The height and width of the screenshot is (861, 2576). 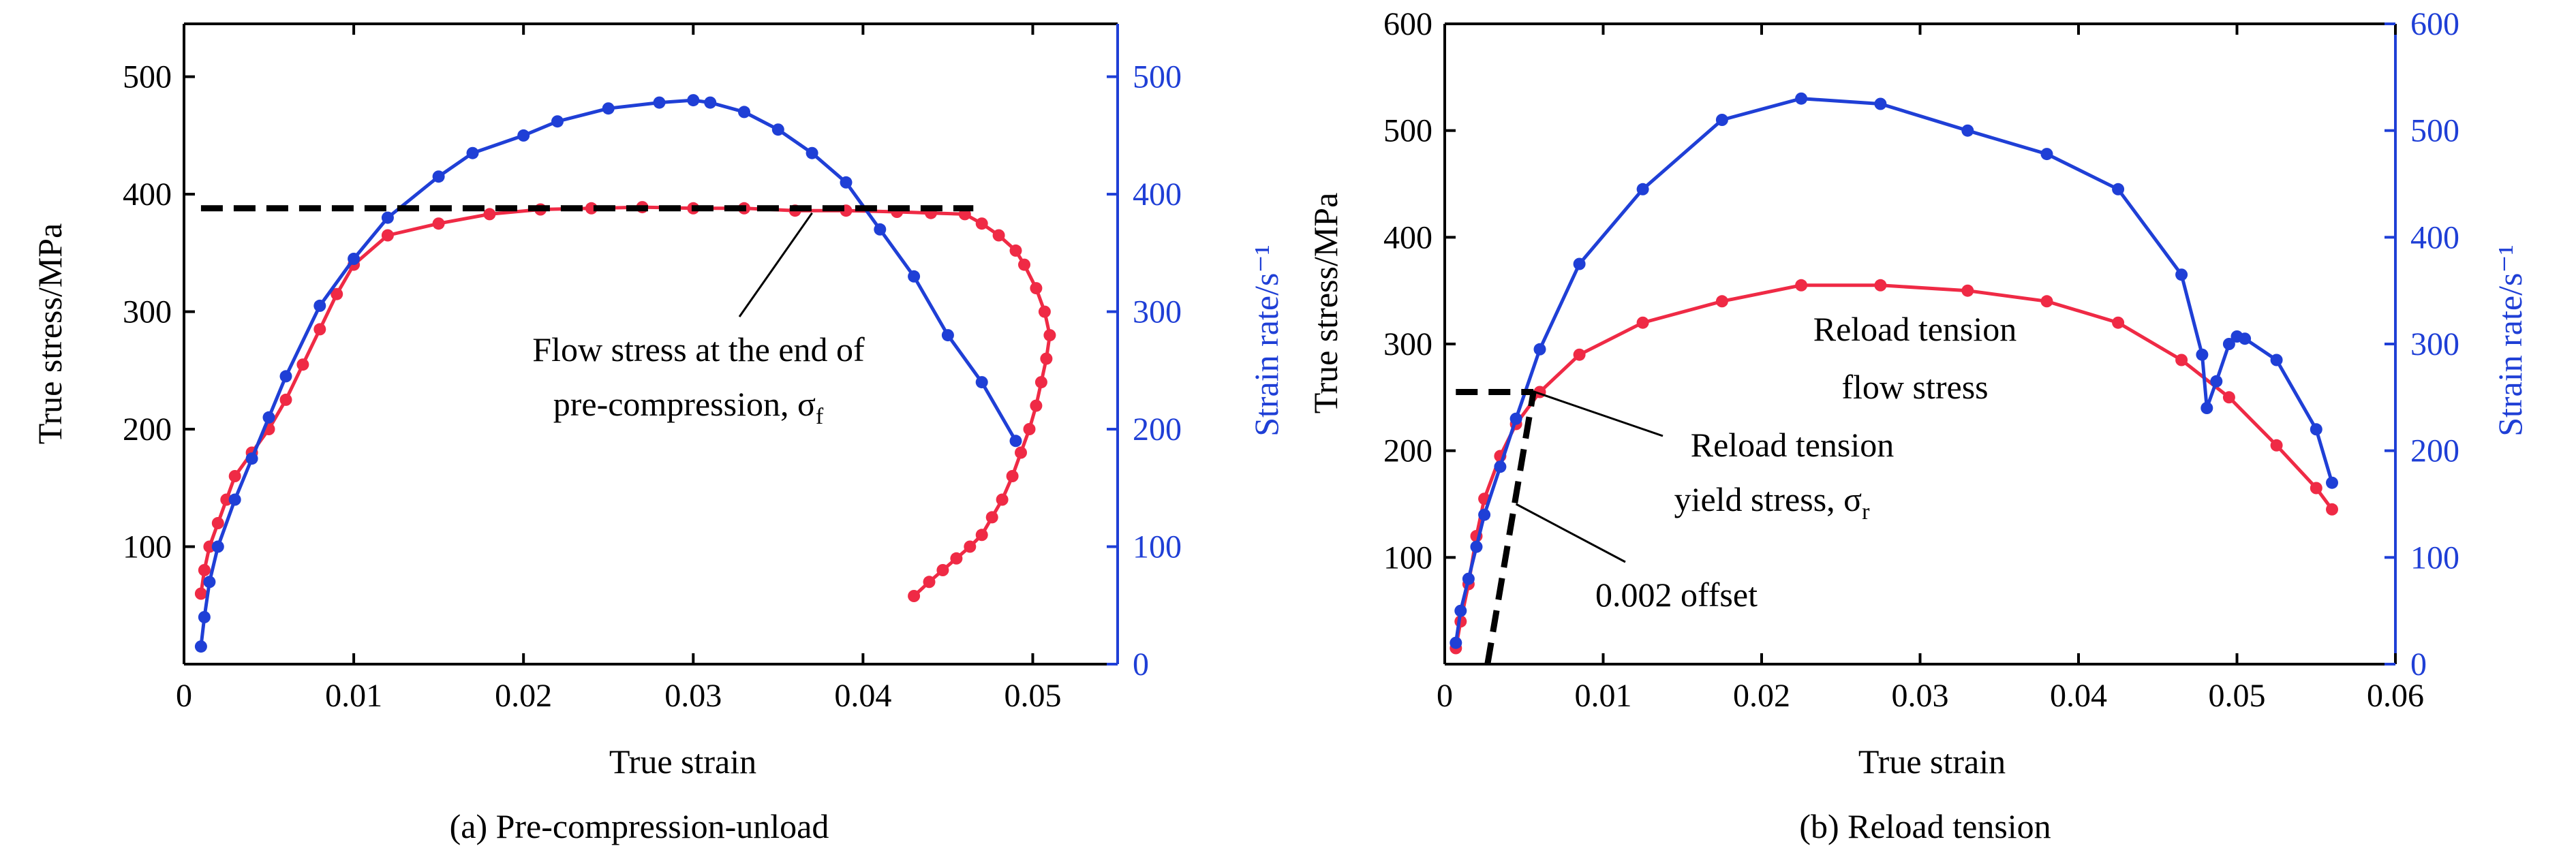 I want to click on panel-a-x-tick-label: 0.02, so click(x=523, y=696).